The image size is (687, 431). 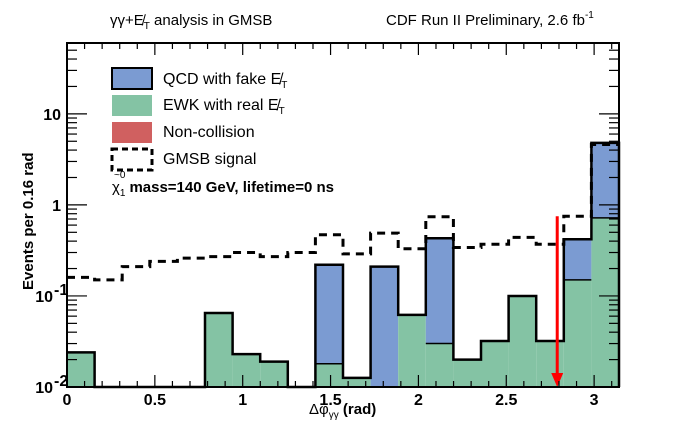 What do you see at coordinates (224, 107) in the screenshot?
I see `legend-label-ewk: EWK with real E̸T` at bounding box center [224, 107].